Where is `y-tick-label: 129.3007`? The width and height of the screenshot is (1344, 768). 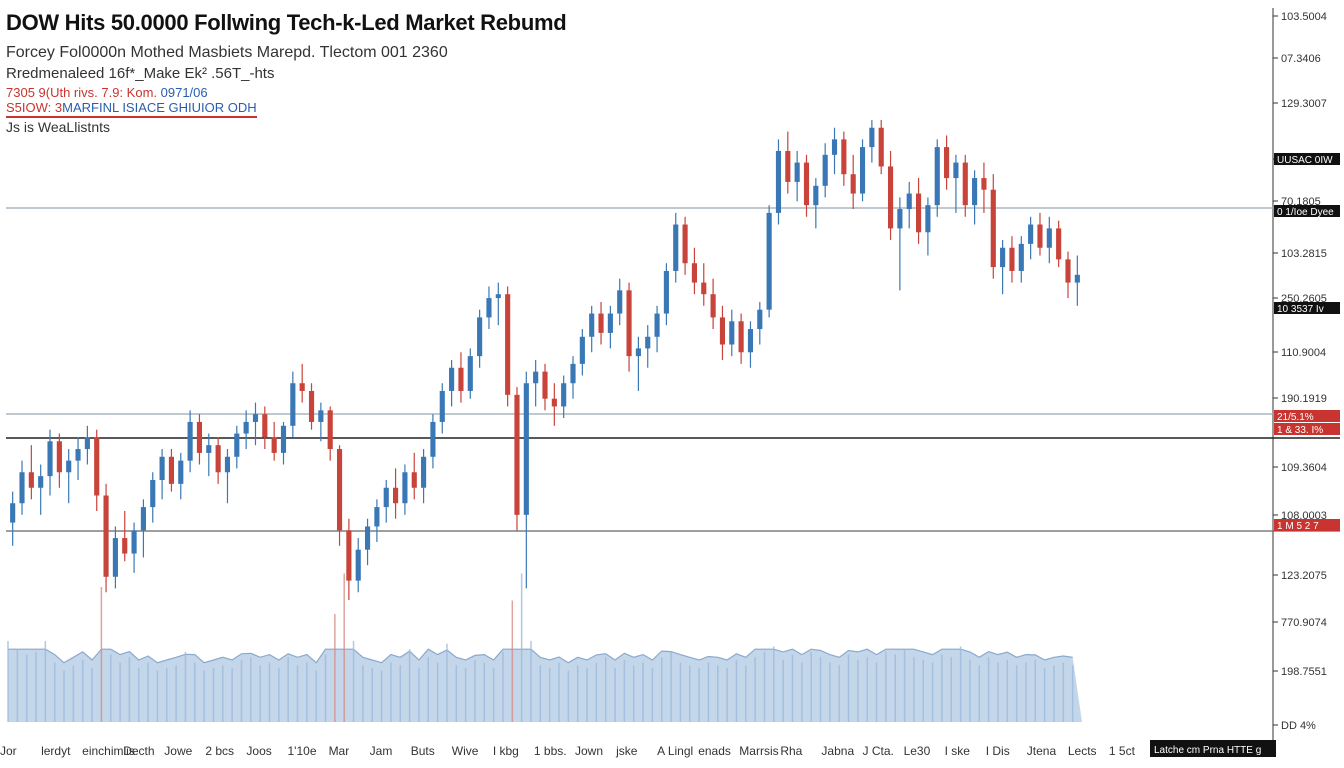 y-tick-label: 129.3007 is located at coordinates (1304, 104).